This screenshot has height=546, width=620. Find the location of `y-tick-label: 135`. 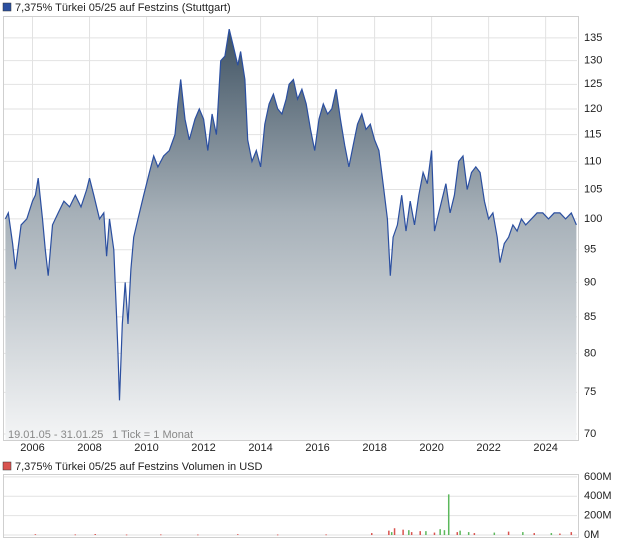

y-tick-label: 135 is located at coordinates (593, 38).